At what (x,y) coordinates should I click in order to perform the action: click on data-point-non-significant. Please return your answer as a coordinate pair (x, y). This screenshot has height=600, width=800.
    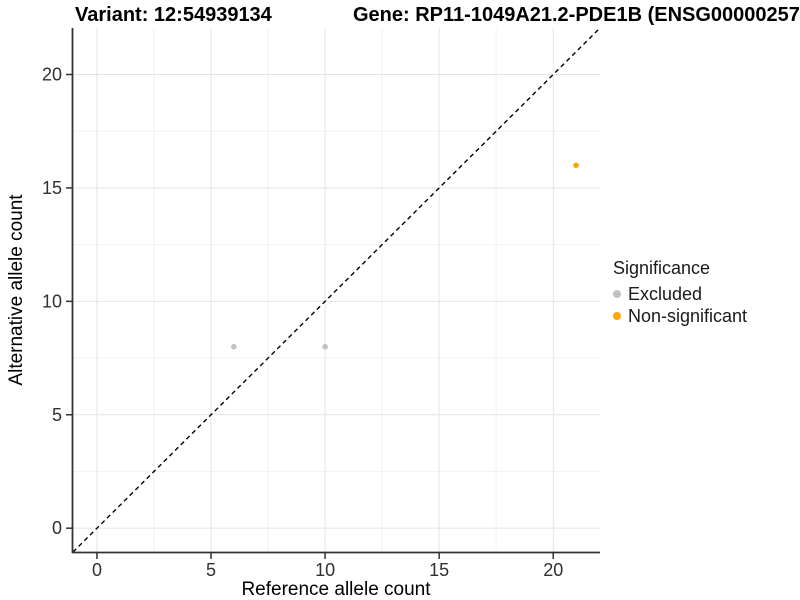
    Looking at the image, I should click on (576, 165).